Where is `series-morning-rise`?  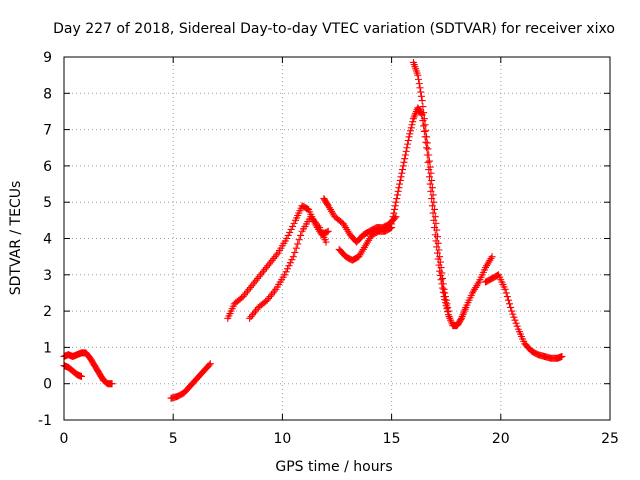 series-morning-rise is located at coordinates (190, 381).